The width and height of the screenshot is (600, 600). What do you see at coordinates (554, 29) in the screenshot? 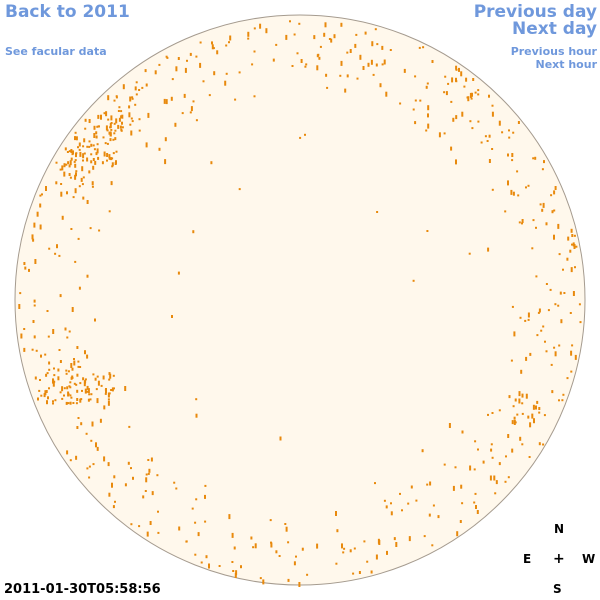
I see `next-day-link: Next day` at bounding box center [554, 29].